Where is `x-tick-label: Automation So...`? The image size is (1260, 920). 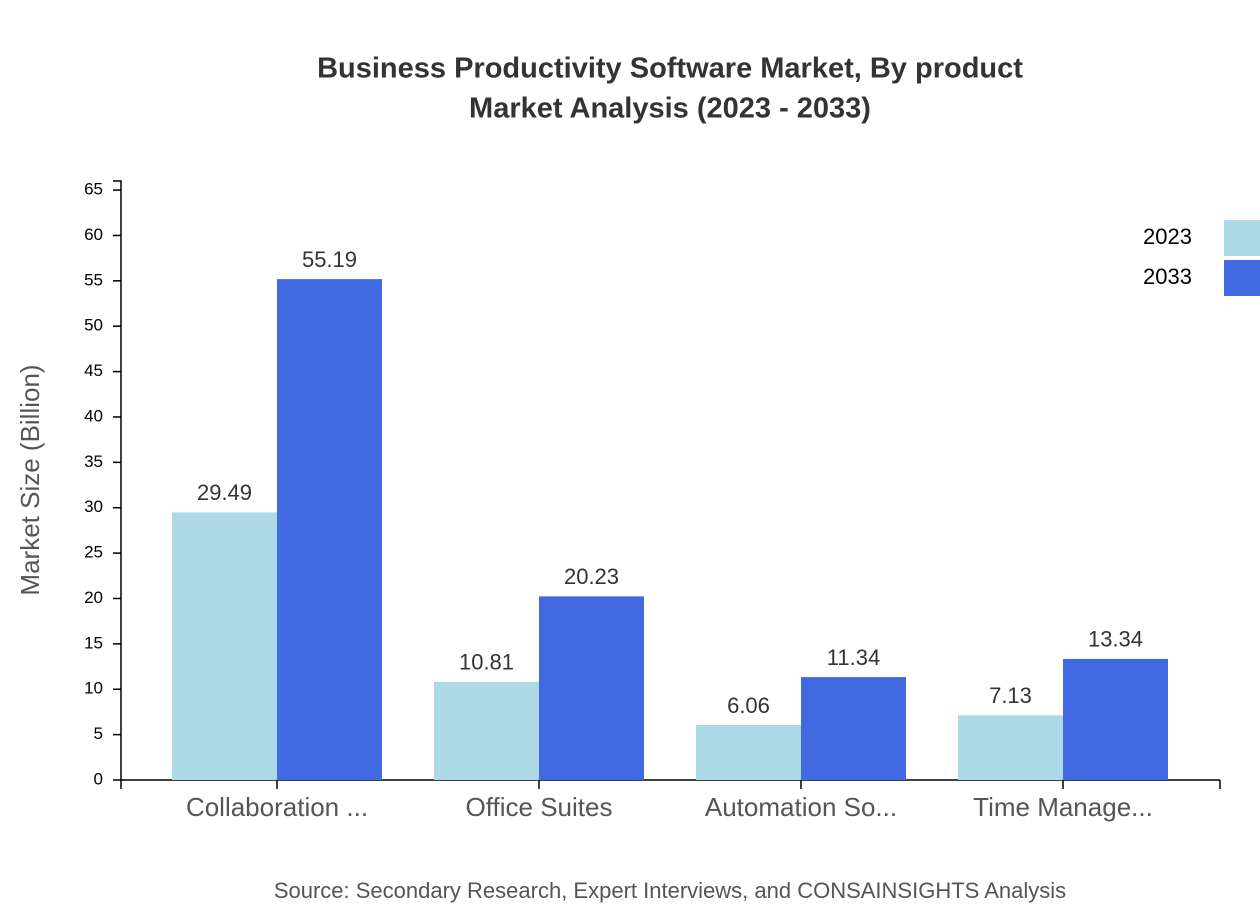 x-tick-label: Automation So... is located at coordinates (801, 807).